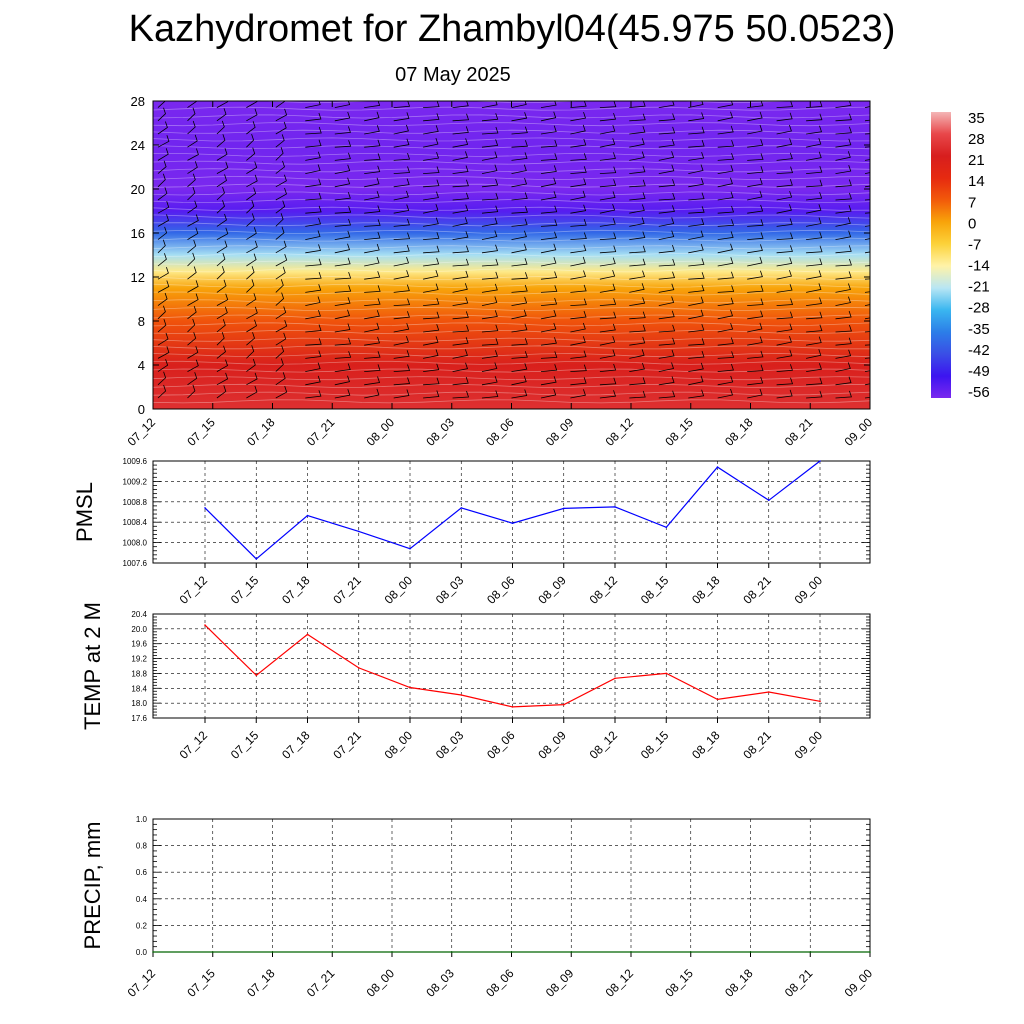 This screenshot has width=1024, height=1024. What do you see at coordinates (142, 899) in the screenshot?
I see `y-tick-label: 0.4` at bounding box center [142, 899].